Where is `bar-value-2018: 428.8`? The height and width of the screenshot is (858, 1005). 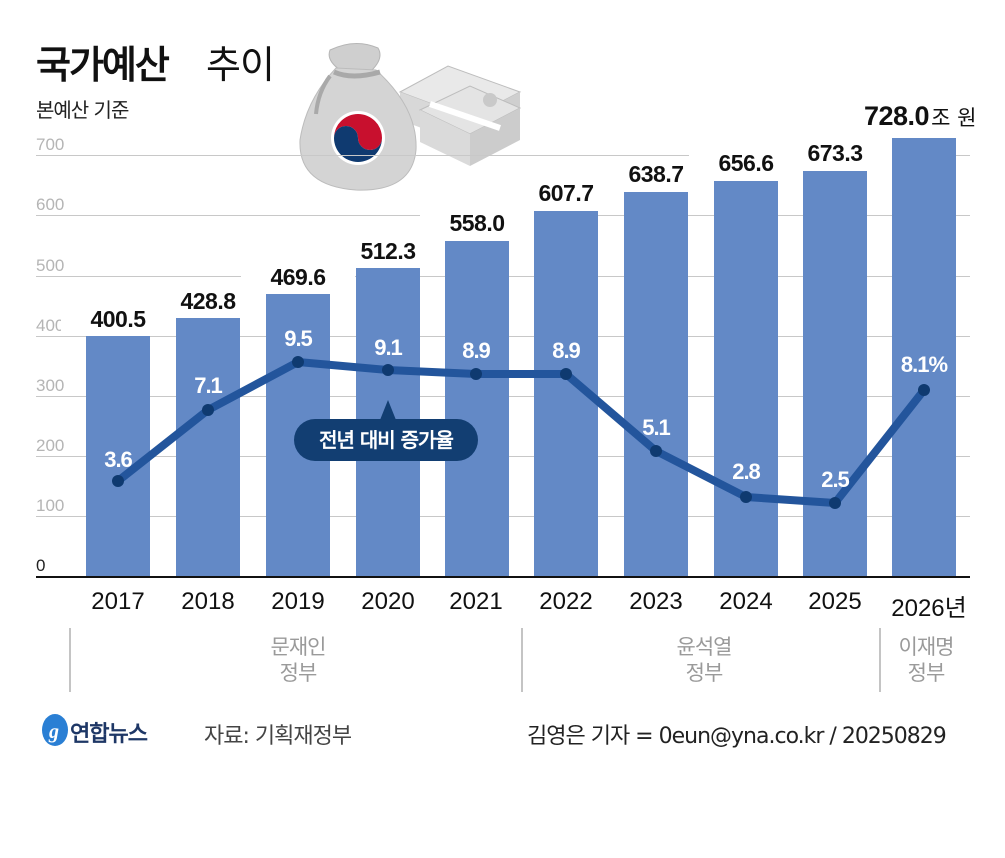 bar-value-2018: 428.8 is located at coordinates (208, 301).